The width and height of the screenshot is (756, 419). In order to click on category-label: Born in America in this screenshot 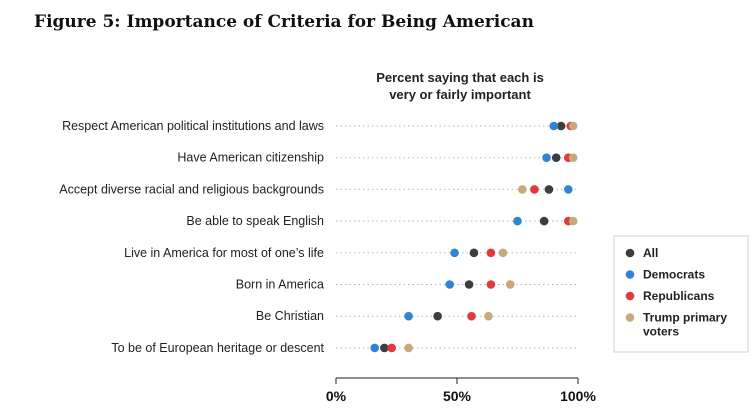, I will do `click(280, 285)`.